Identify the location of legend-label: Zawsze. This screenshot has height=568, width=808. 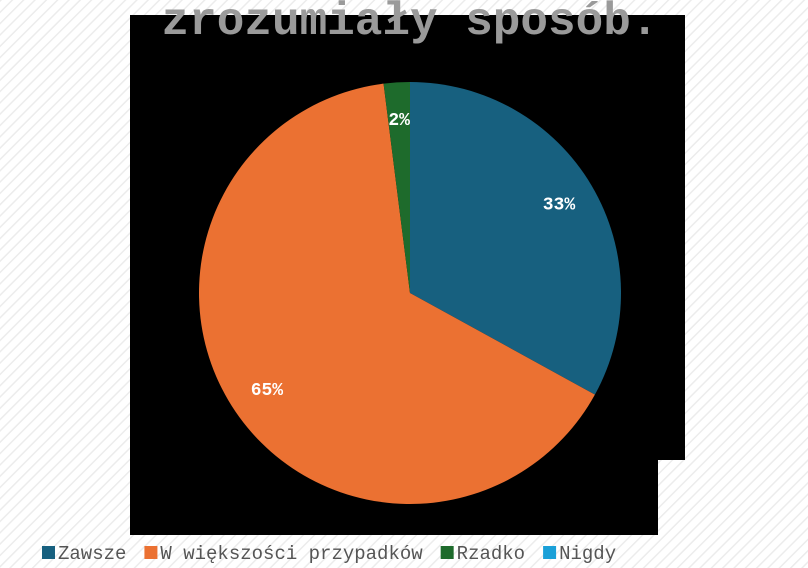
(92, 554).